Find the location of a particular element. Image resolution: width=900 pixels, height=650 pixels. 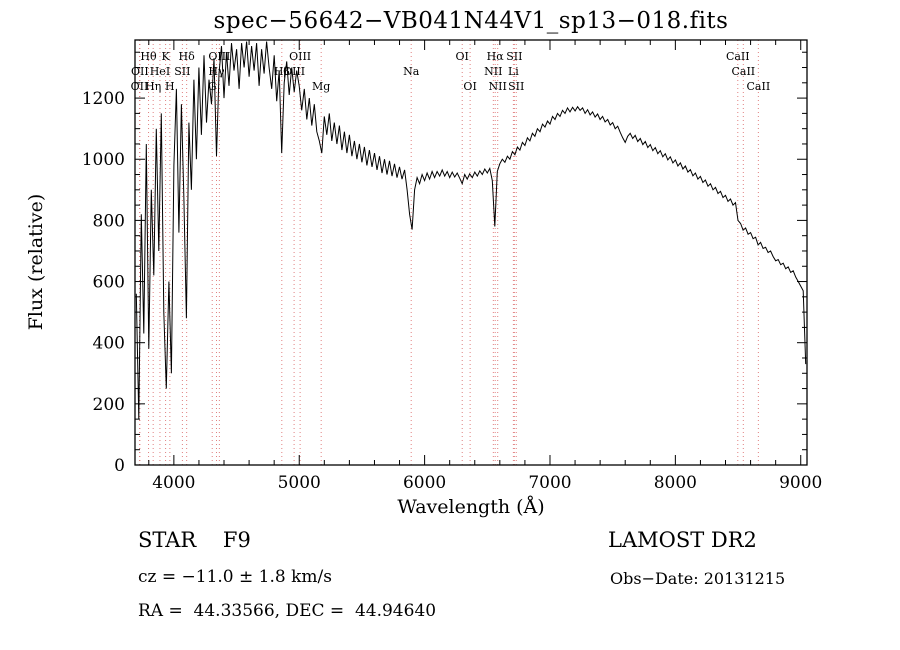

y-axis-label: Flux (relative) is located at coordinates (36, 262).